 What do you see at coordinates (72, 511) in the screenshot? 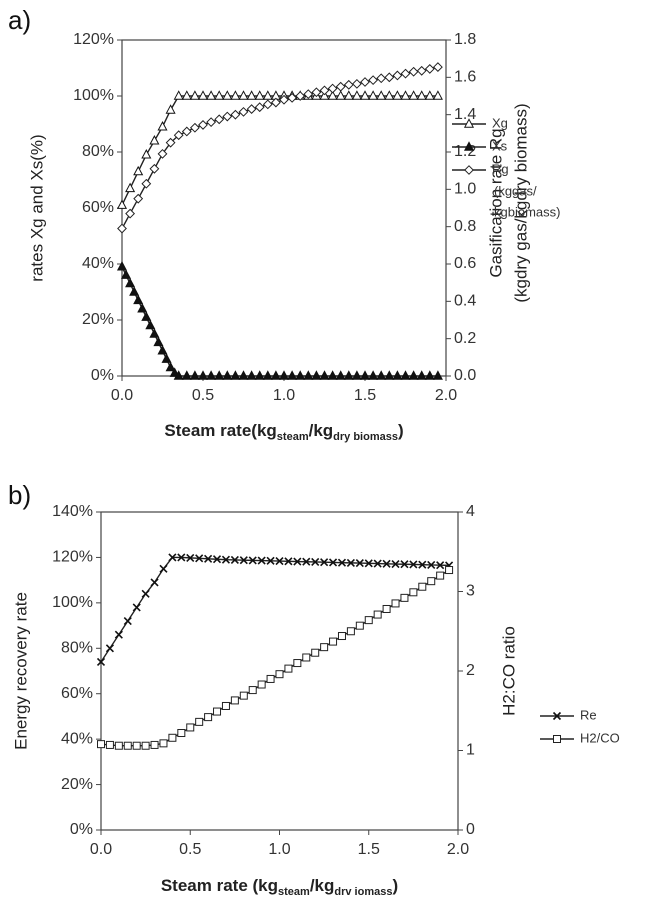
I see `y-left-tick-label: 140%` at bounding box center [72, 511].